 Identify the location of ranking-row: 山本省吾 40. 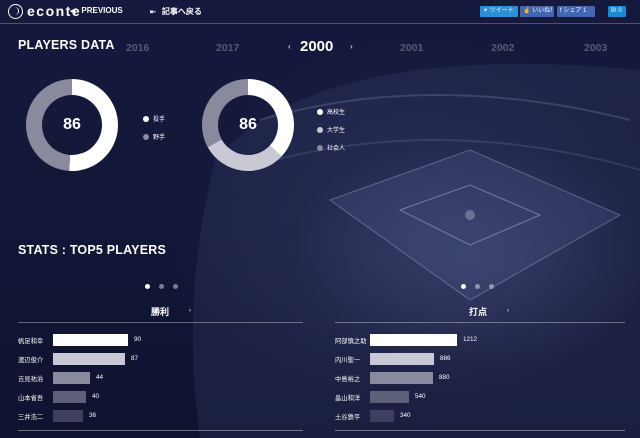
(320, 397).